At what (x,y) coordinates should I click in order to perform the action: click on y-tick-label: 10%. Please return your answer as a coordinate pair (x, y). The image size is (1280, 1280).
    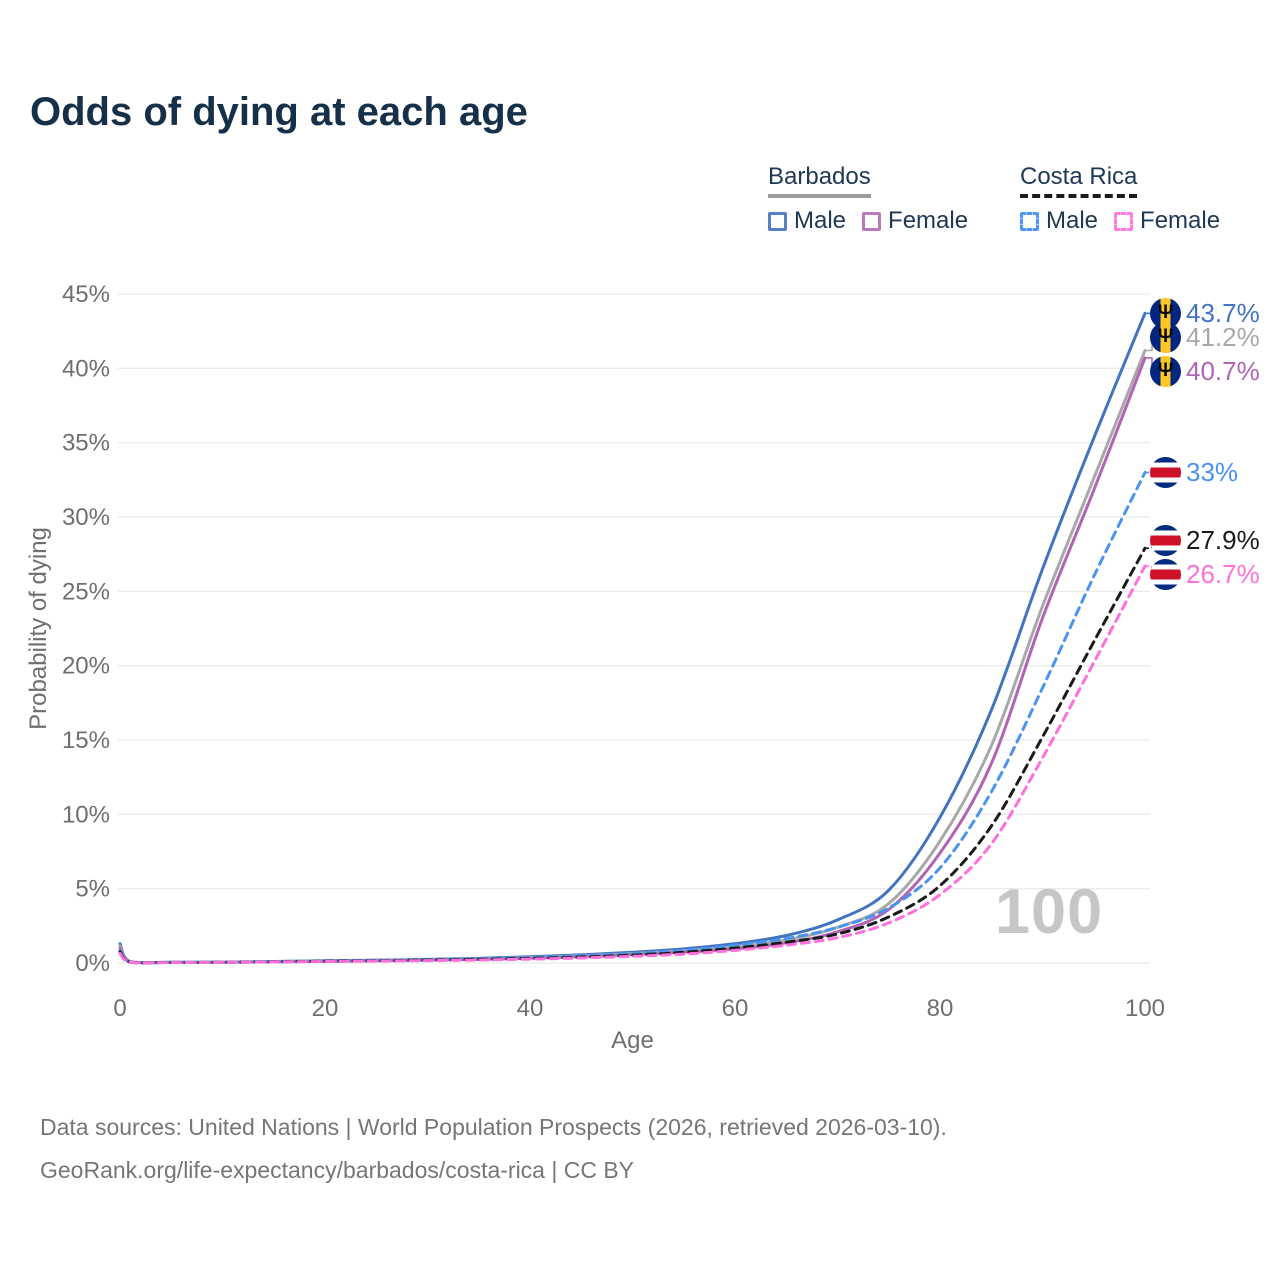
    Looking at the image, I should click on (86, 814).